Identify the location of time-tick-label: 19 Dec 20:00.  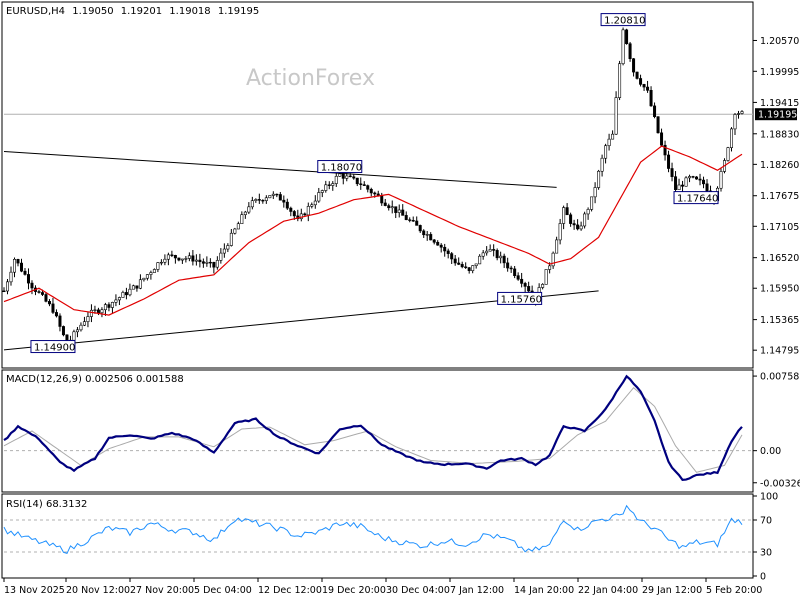
(354, 590).